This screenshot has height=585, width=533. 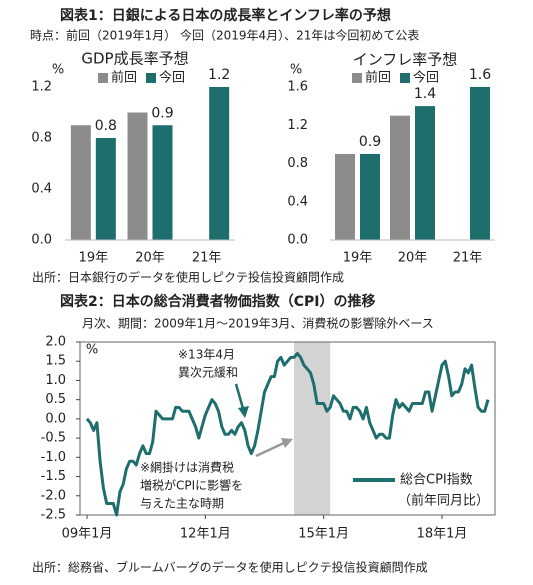 I want to click on y-tick-label: -2.5, so click(x=53, y=515).